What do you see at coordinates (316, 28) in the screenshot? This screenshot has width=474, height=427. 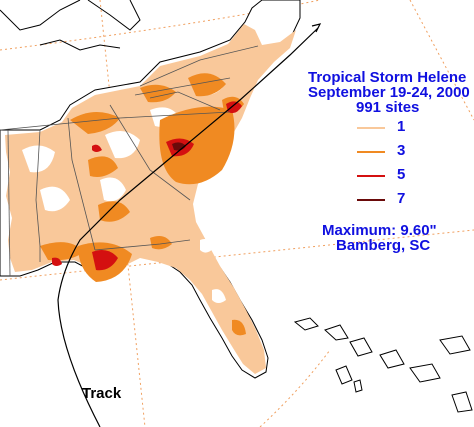 I see `track-arrow-icon` at bounding box center [316, 28].